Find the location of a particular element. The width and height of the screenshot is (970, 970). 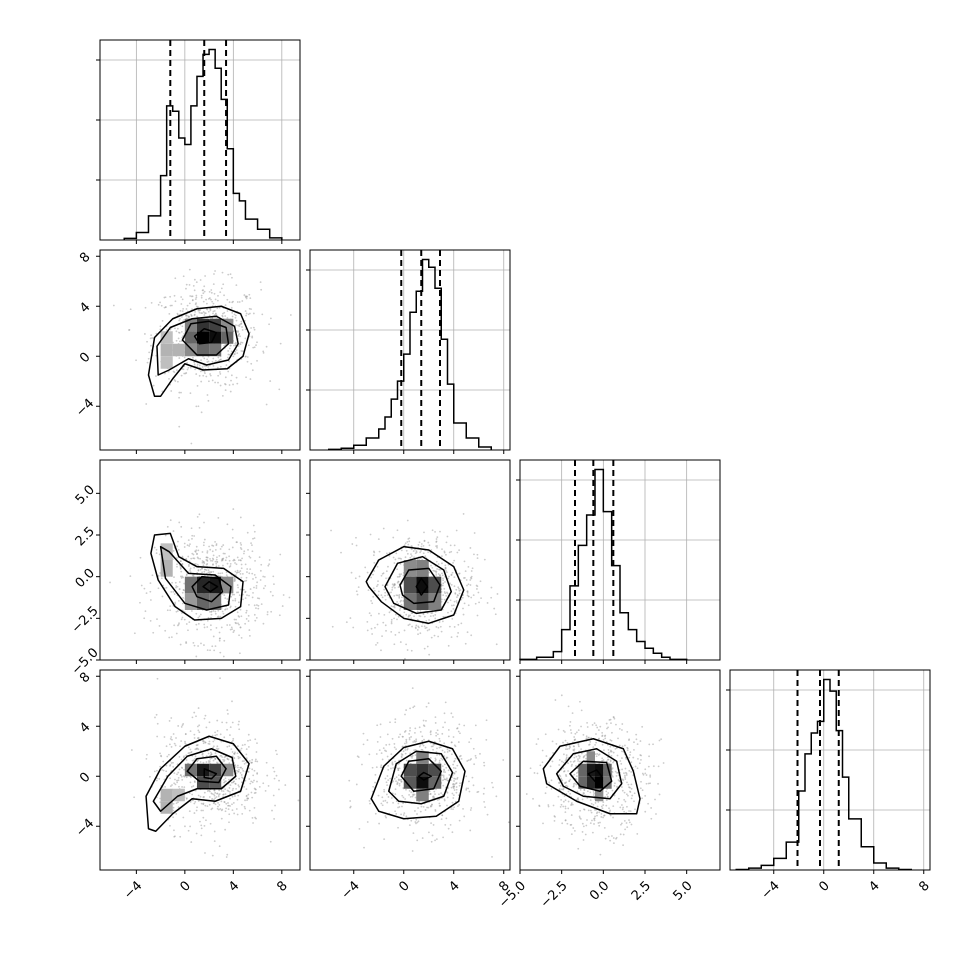

density-cell is located at coordinates (166, 551).